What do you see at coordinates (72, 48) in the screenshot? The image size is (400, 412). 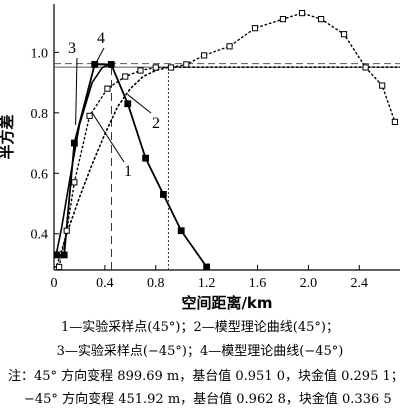 I see `curve-label-3: 3` at bounding box center [72, 48].